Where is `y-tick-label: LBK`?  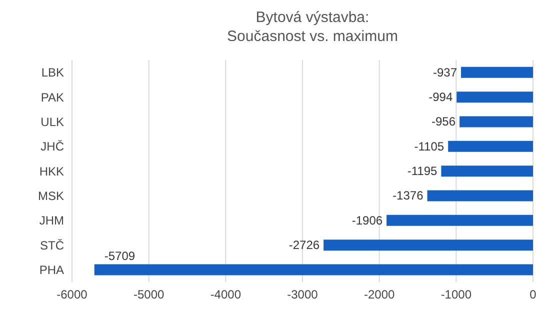
y-tick-label: LBK is located at coordinates (52, 73).